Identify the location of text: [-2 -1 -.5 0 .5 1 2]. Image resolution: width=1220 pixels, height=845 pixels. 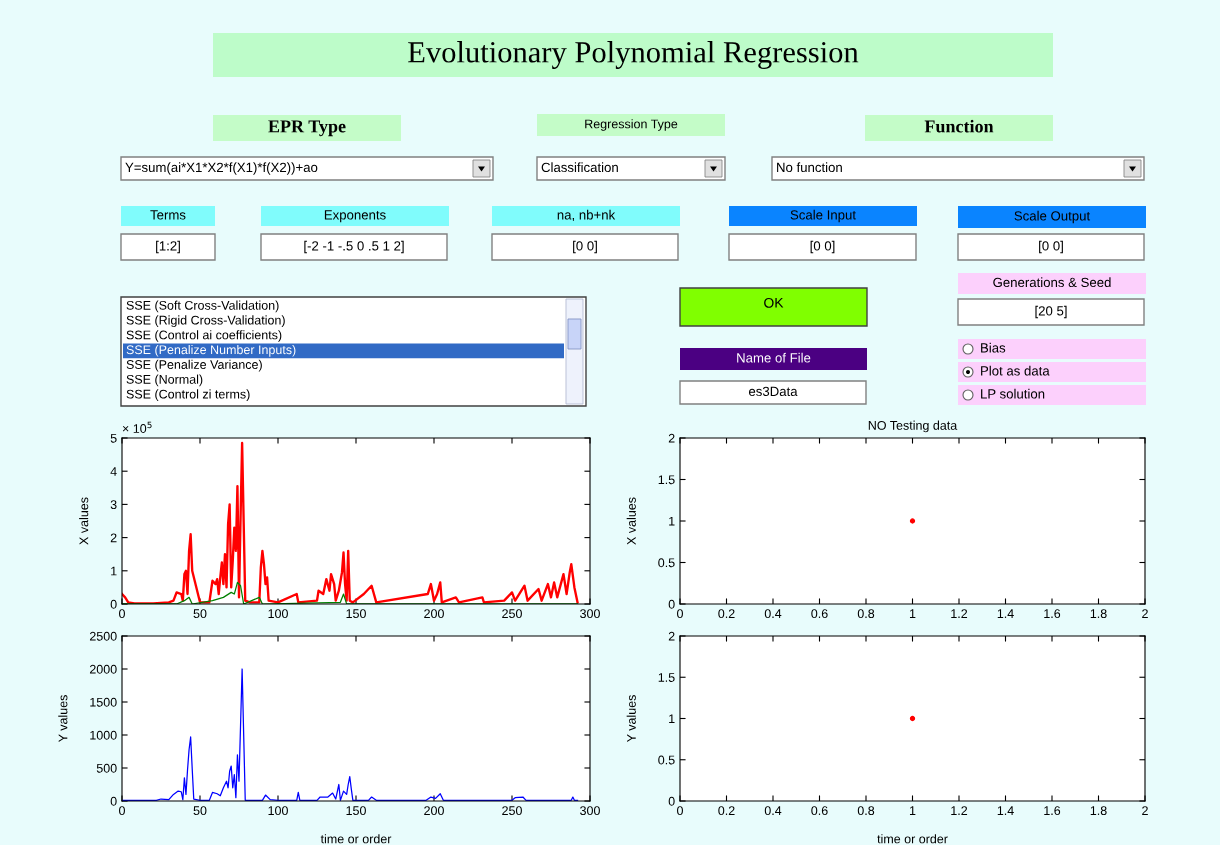
(354, 247).